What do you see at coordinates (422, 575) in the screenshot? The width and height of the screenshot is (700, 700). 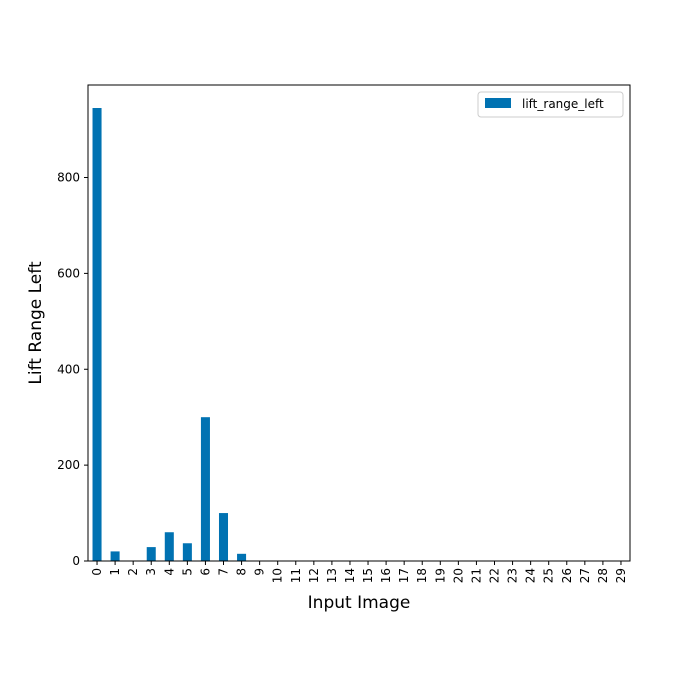 I see `x-tick-label-18: 18` at bounding box center [422, 575].